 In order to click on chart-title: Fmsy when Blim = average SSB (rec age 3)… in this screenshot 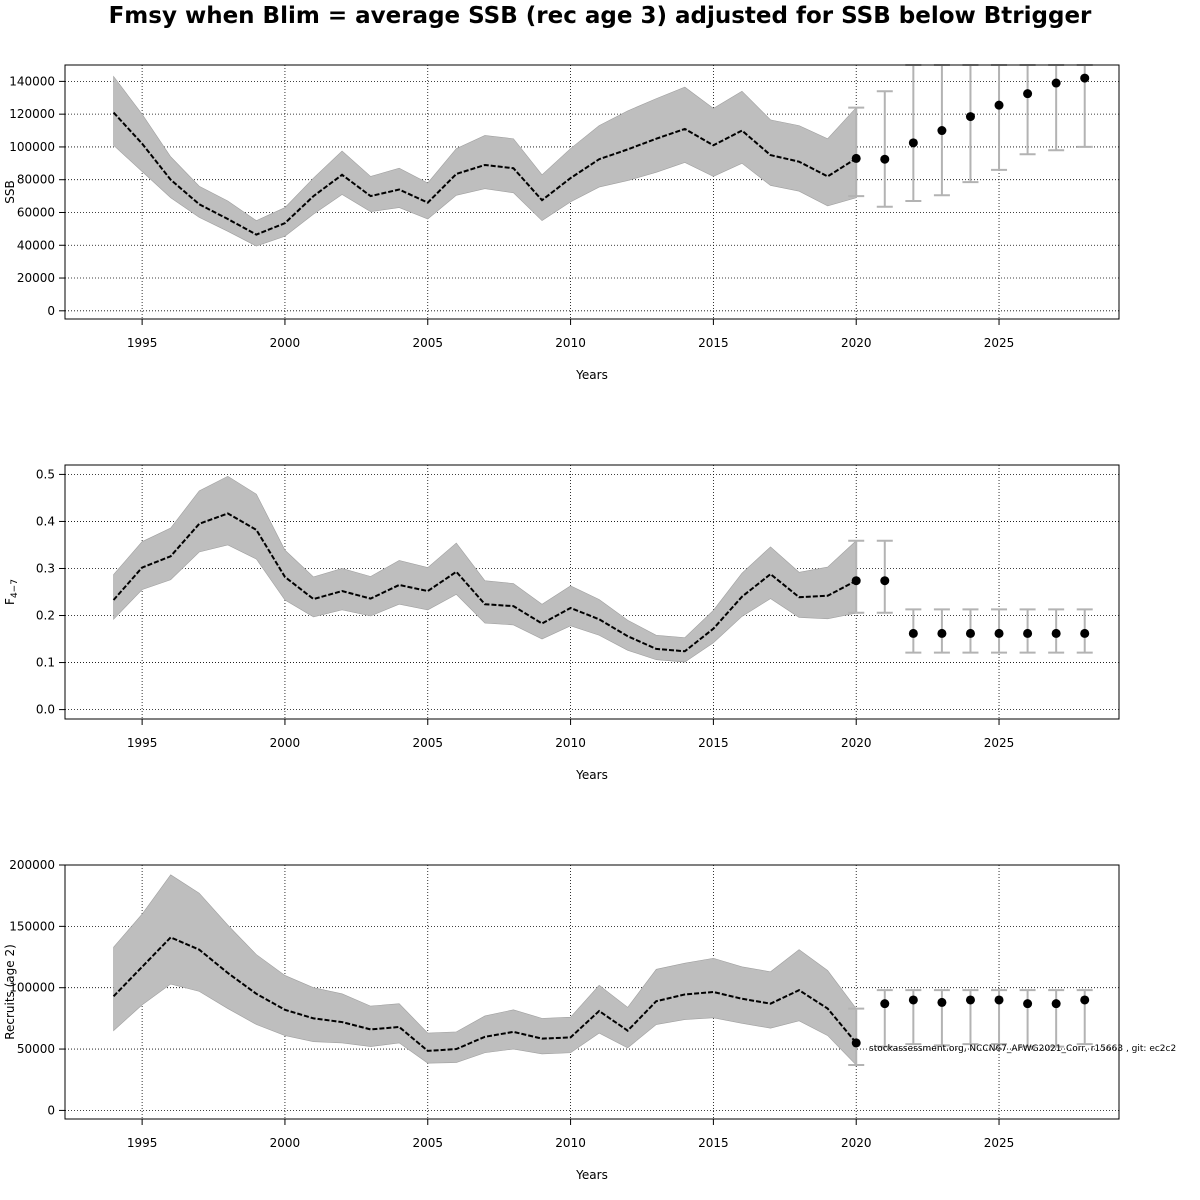, I will do `click(600, 16)`.